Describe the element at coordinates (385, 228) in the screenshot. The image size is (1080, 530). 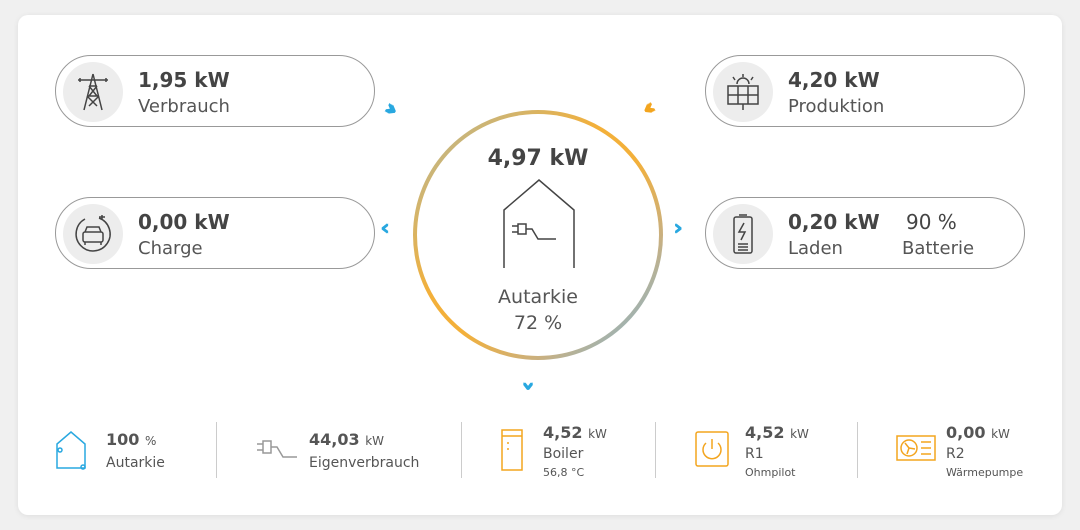
I see `flow-arrow-charge: ‹‹` at that location.